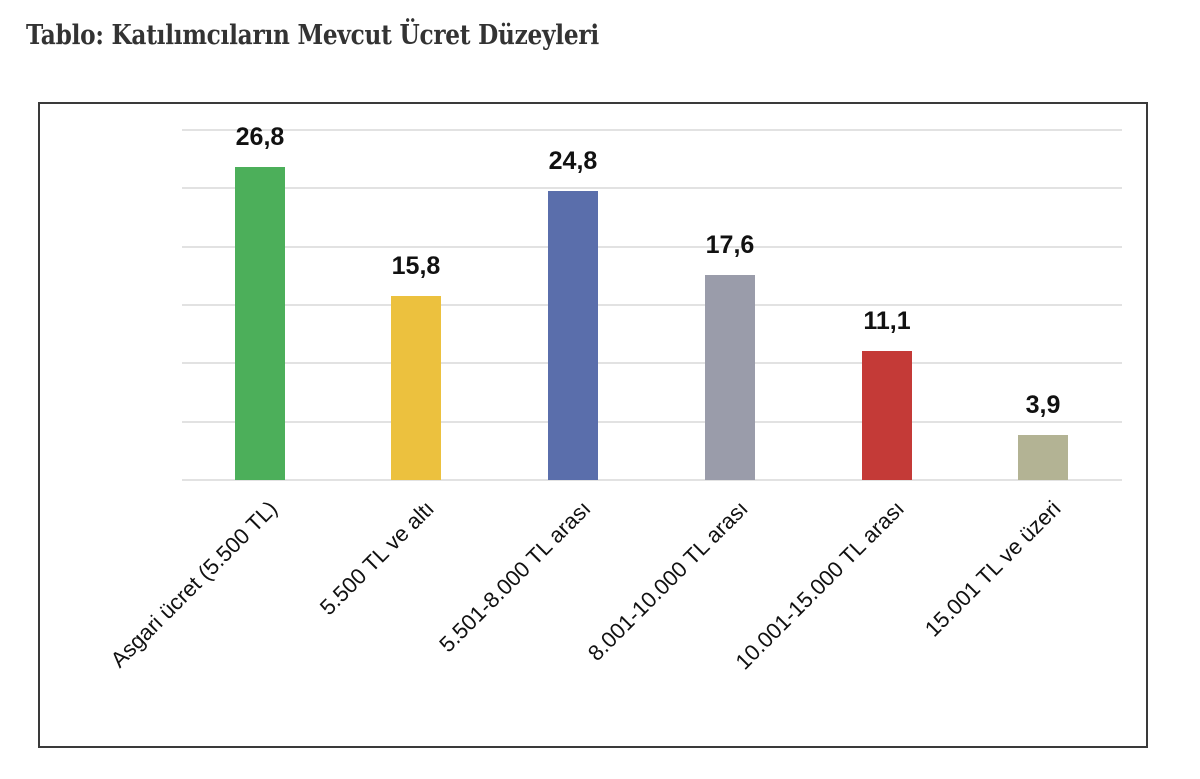 This screenshot has height=779, width=1200. Describe the element at coordinates (819, 585) in the screenshot. I see `category-label: 10.001-15.000 TL arası` at that location.